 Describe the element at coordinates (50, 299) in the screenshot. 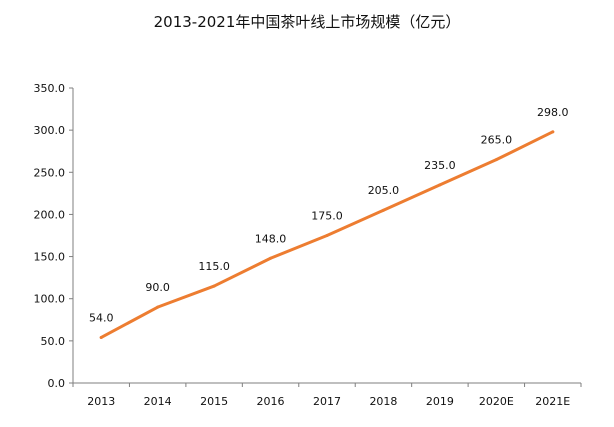

I see `y-tick-label: 100.0` at that location.